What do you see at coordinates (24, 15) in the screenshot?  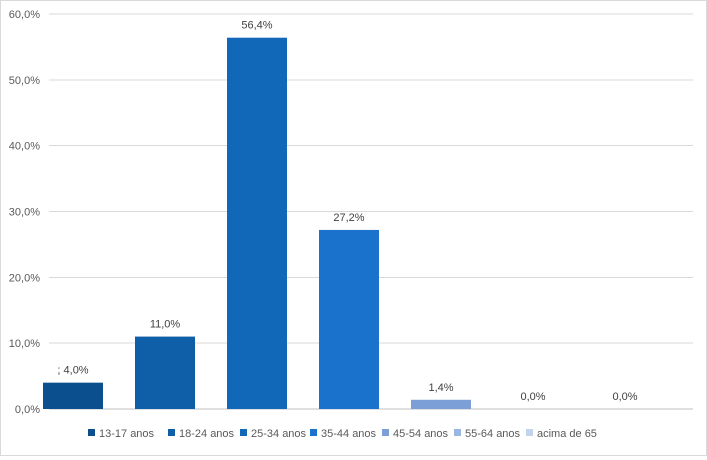 I see `y-tick-label: 60,0%` at bounding box center [24, 15].